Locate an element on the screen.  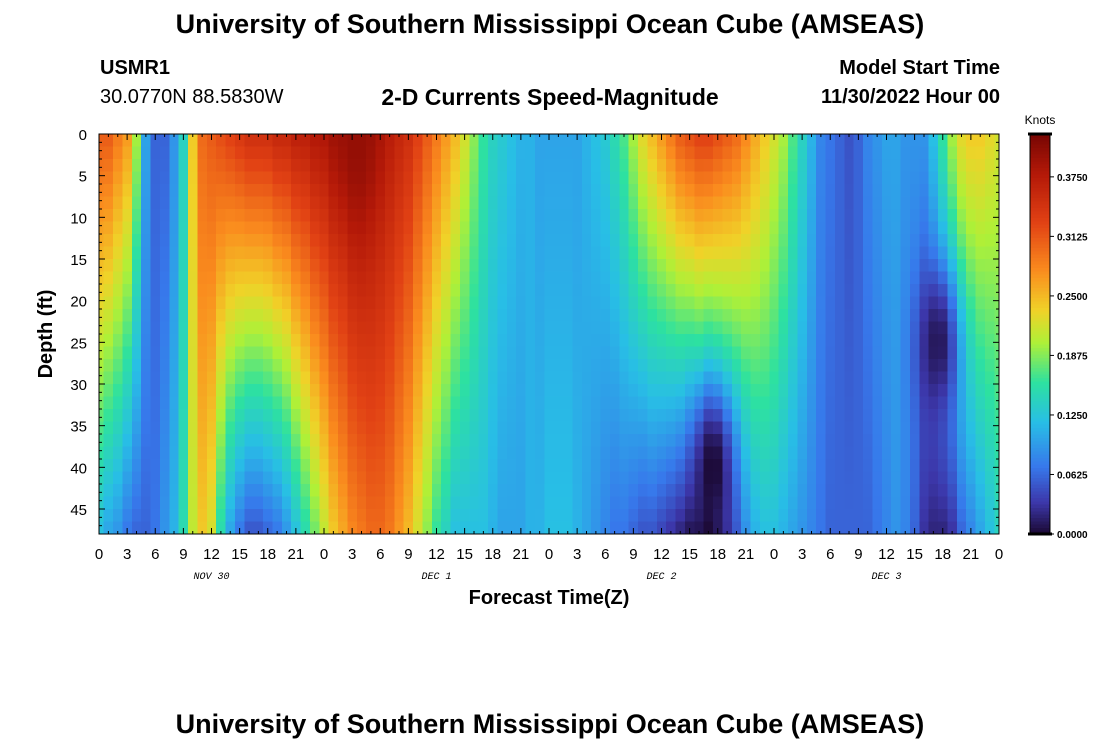
x-tick-label: 18 is located at coordinates (942, 554).